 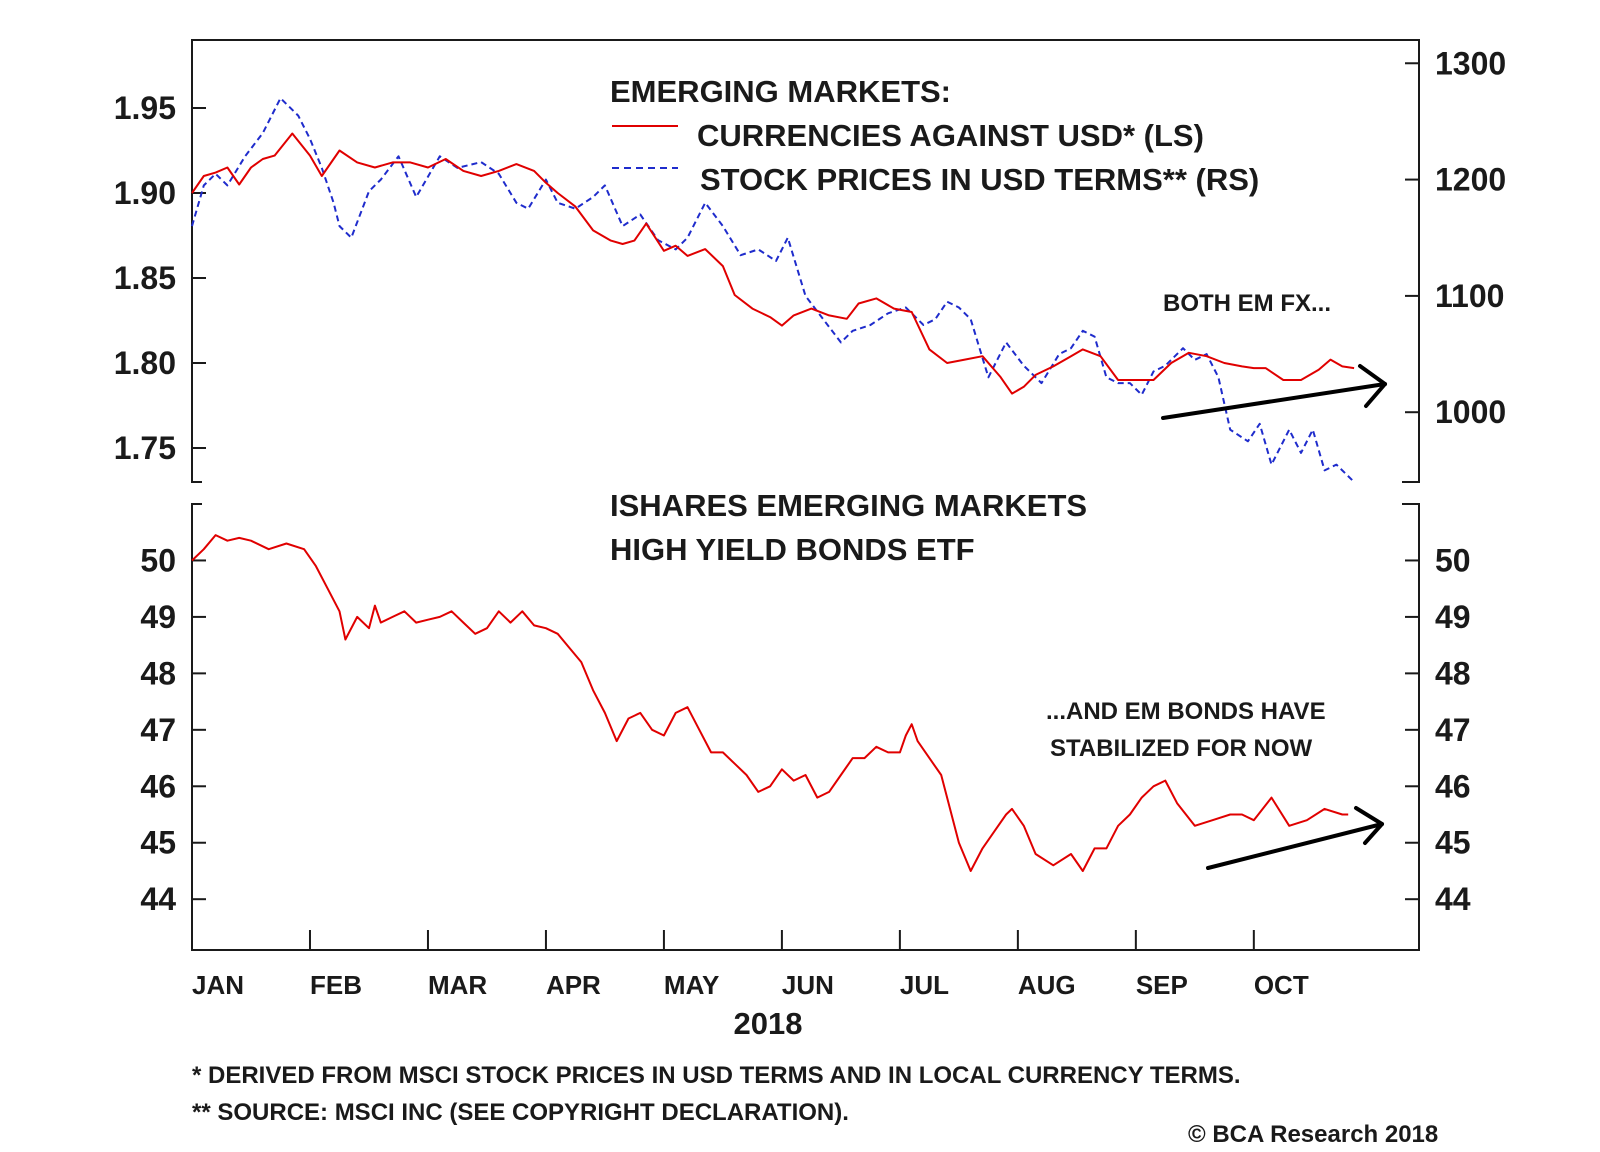 What do you see at coordinates (808, 985) in the screenshot?
I see `xtick-label: JUN` at bounding box center [808, 985].